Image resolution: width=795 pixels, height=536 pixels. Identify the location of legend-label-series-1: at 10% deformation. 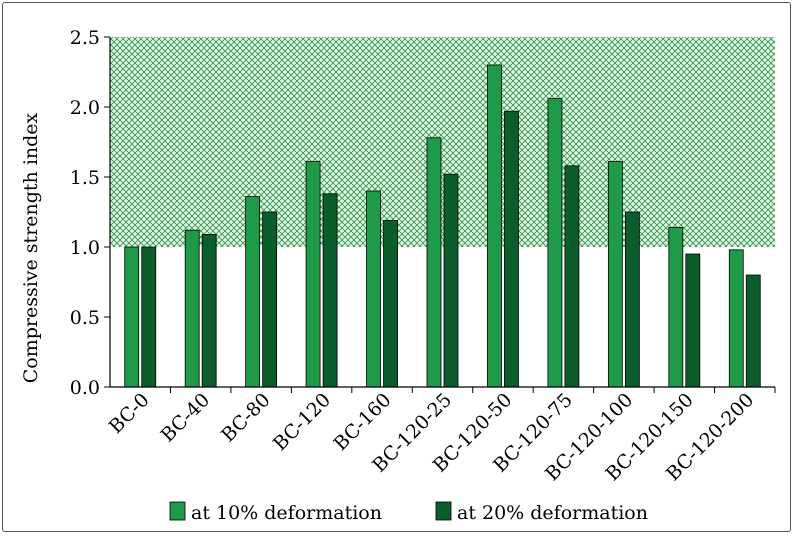
(286, 513).